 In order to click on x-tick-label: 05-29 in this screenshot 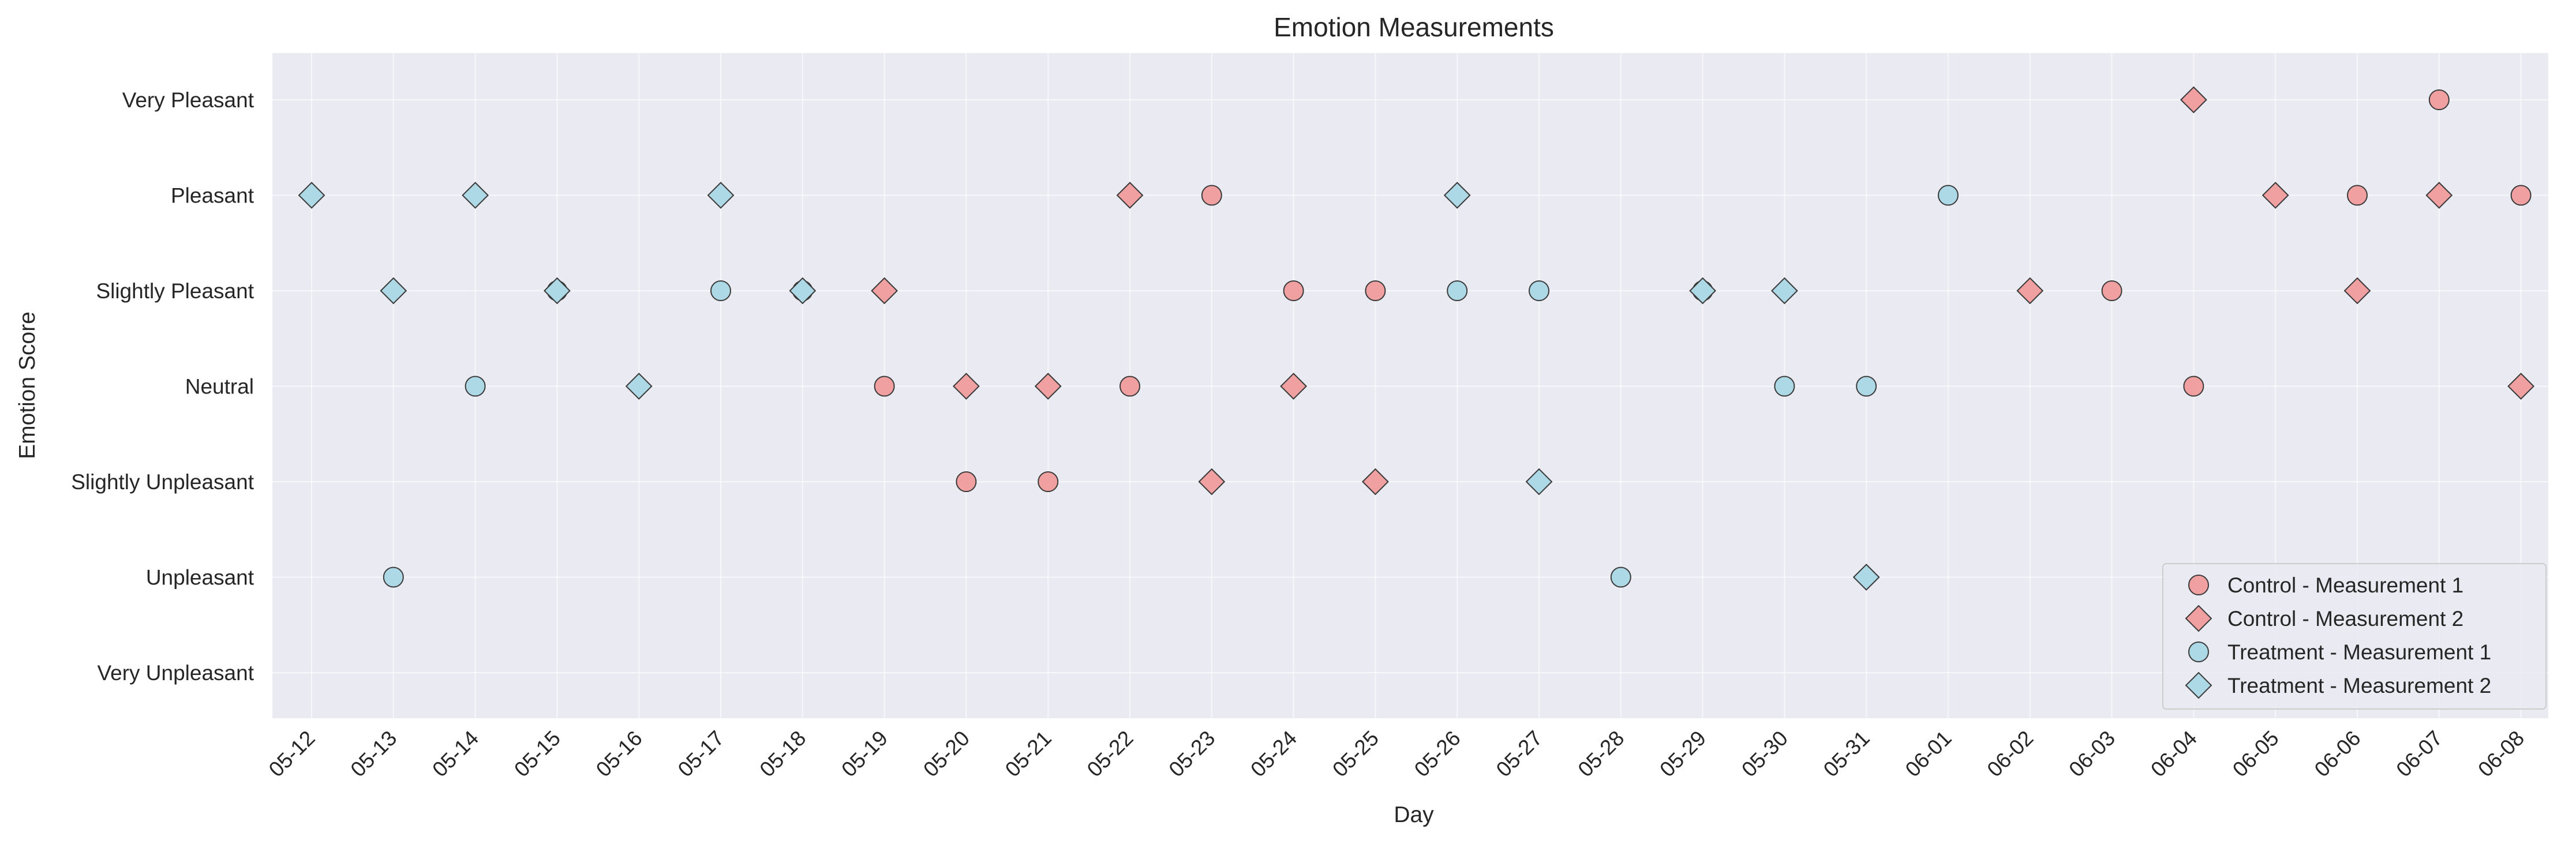, I will do `click(1682, 754)`.